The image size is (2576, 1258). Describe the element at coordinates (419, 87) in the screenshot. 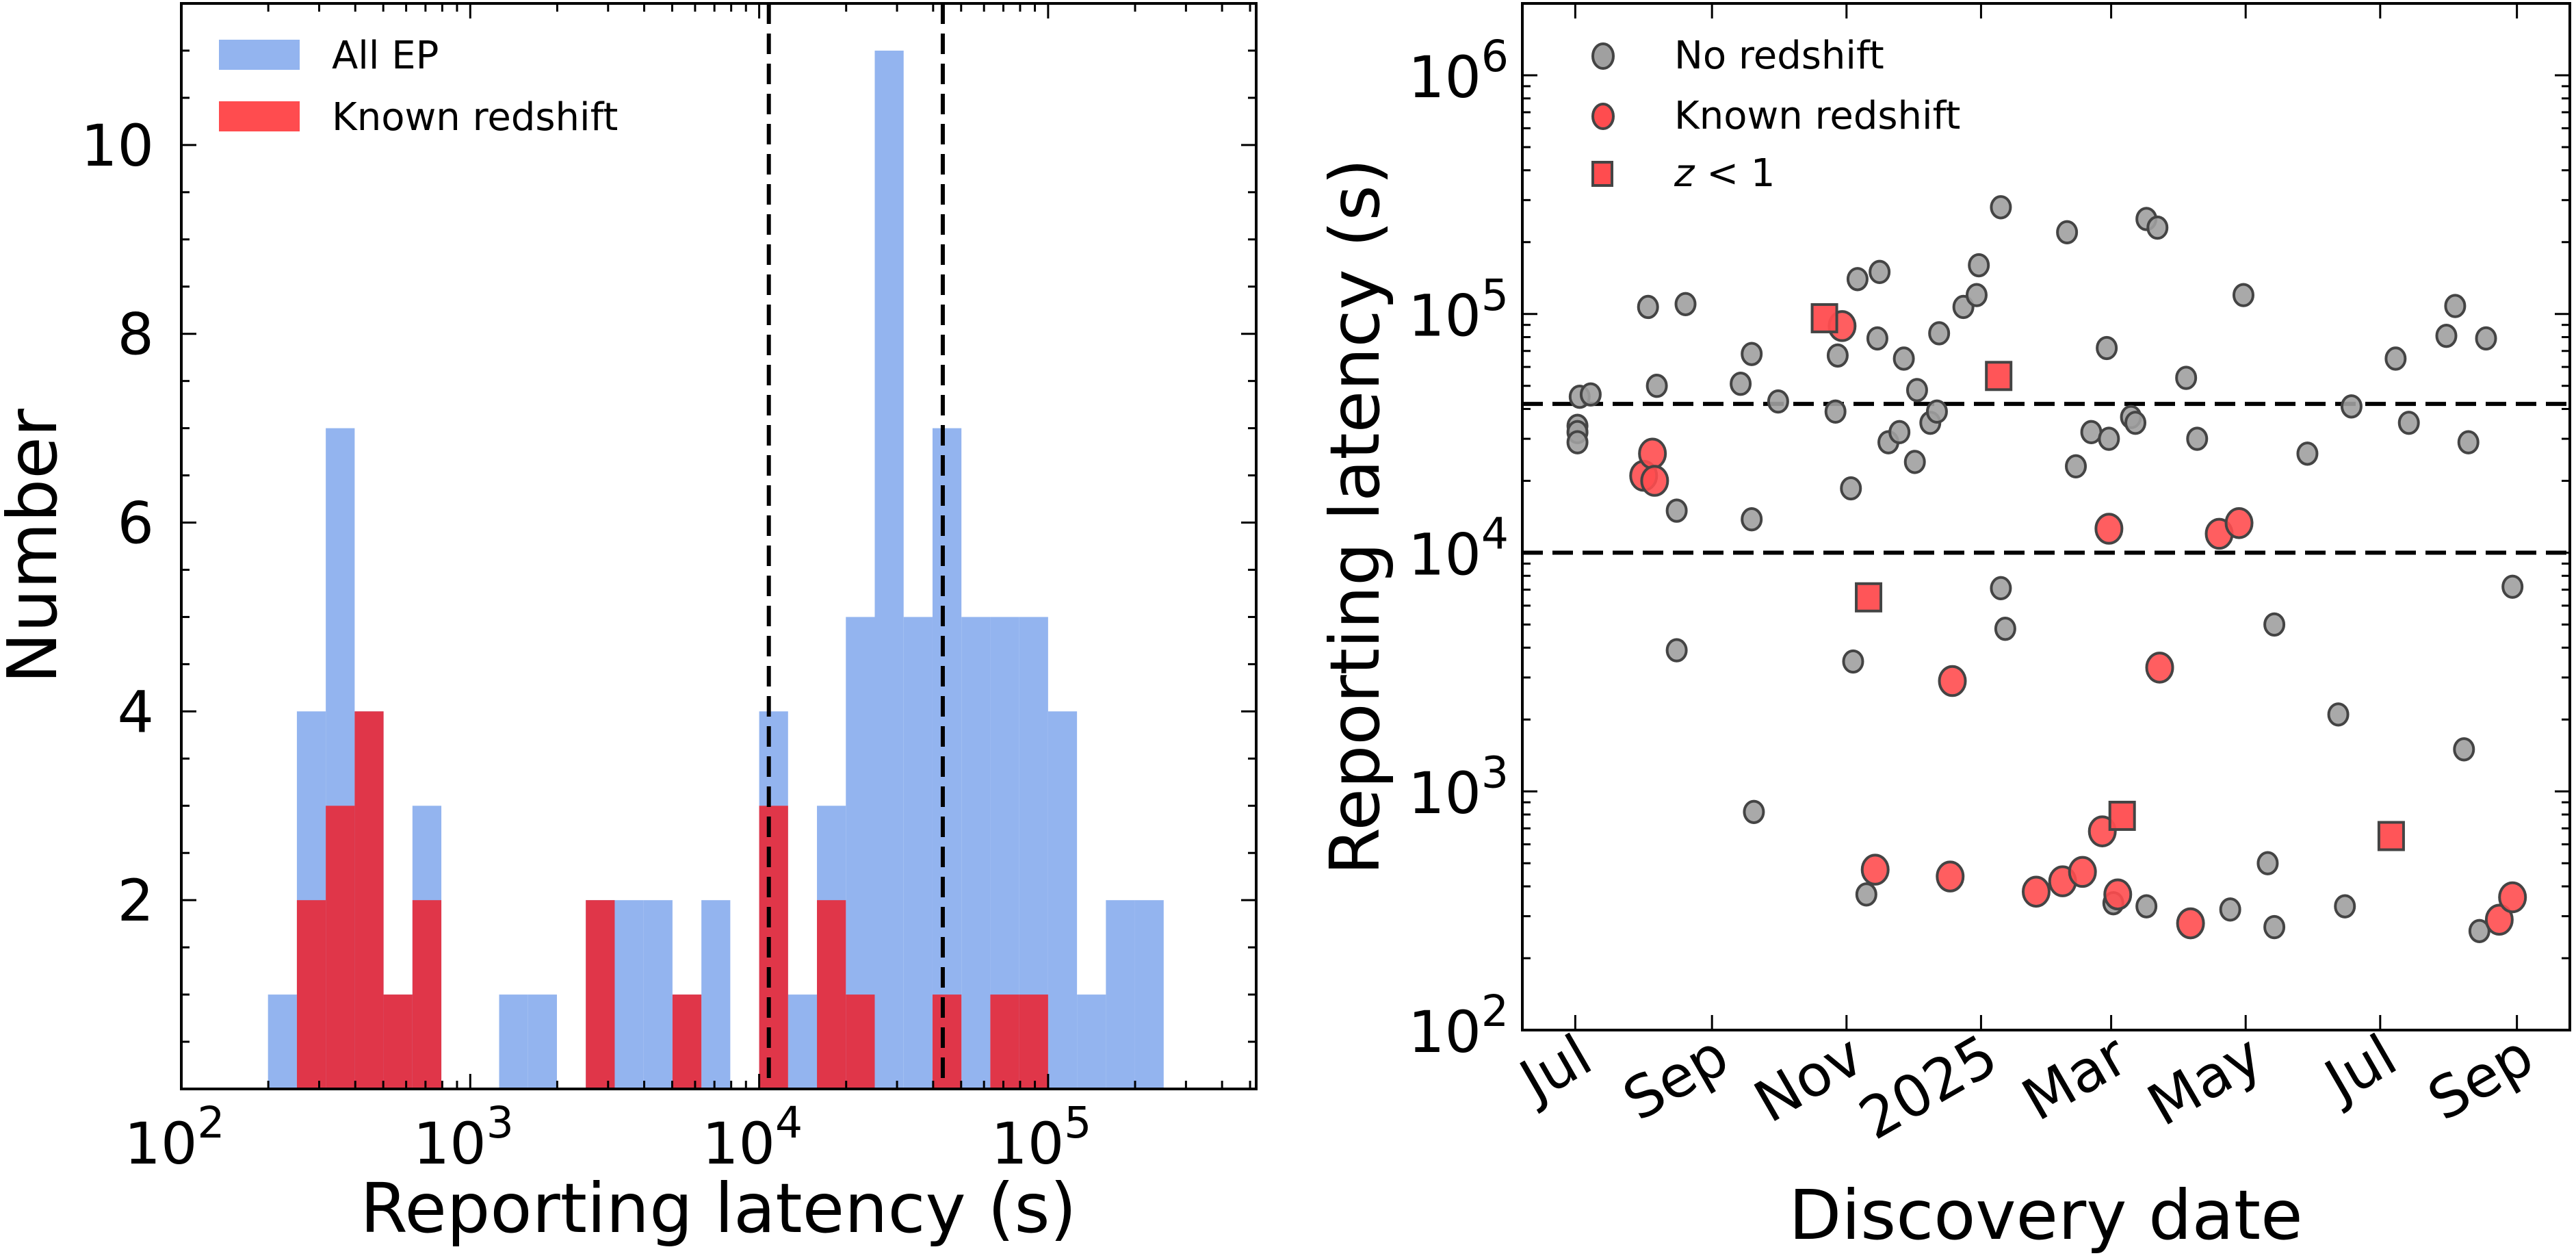

I see `histogram-legend: All EP Known redshift` at that location.